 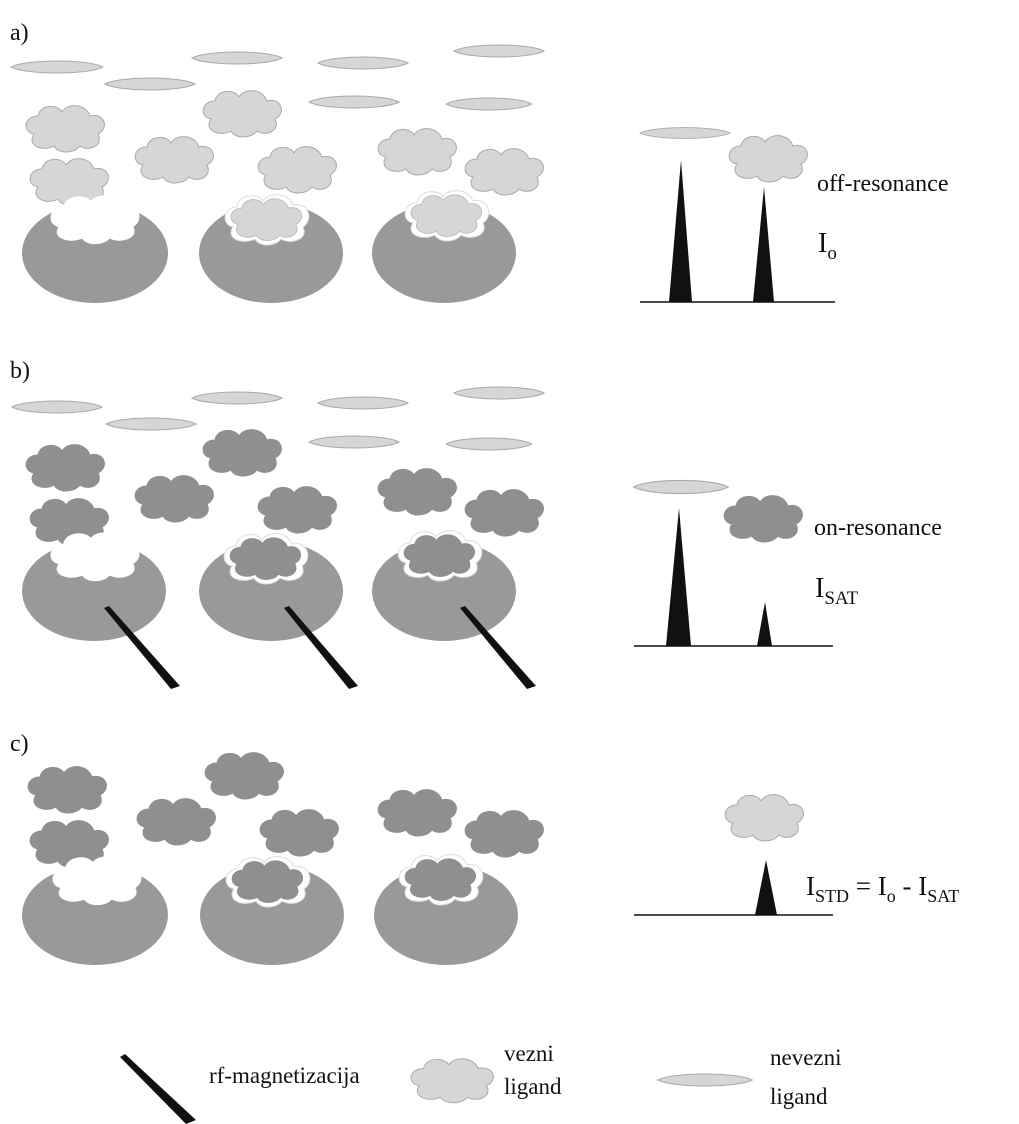 What do you see at coordinates (284, 1075) in the screenshot?
I see `legend-rf-label: rf-magnetizacija` at bounding box center [284, 1075].